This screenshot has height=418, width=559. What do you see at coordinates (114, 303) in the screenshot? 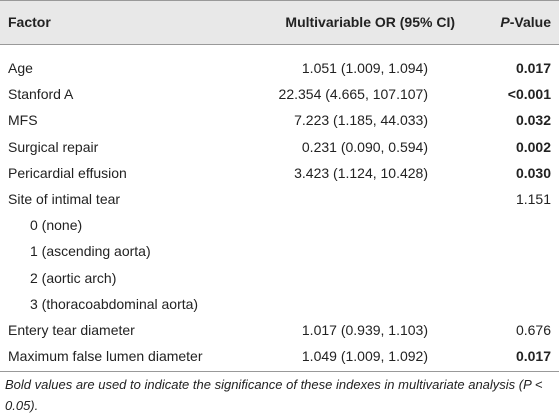
I see `factor-cell: 3 (thoracoabdominal aorta)` at bounding box center [114, 303].